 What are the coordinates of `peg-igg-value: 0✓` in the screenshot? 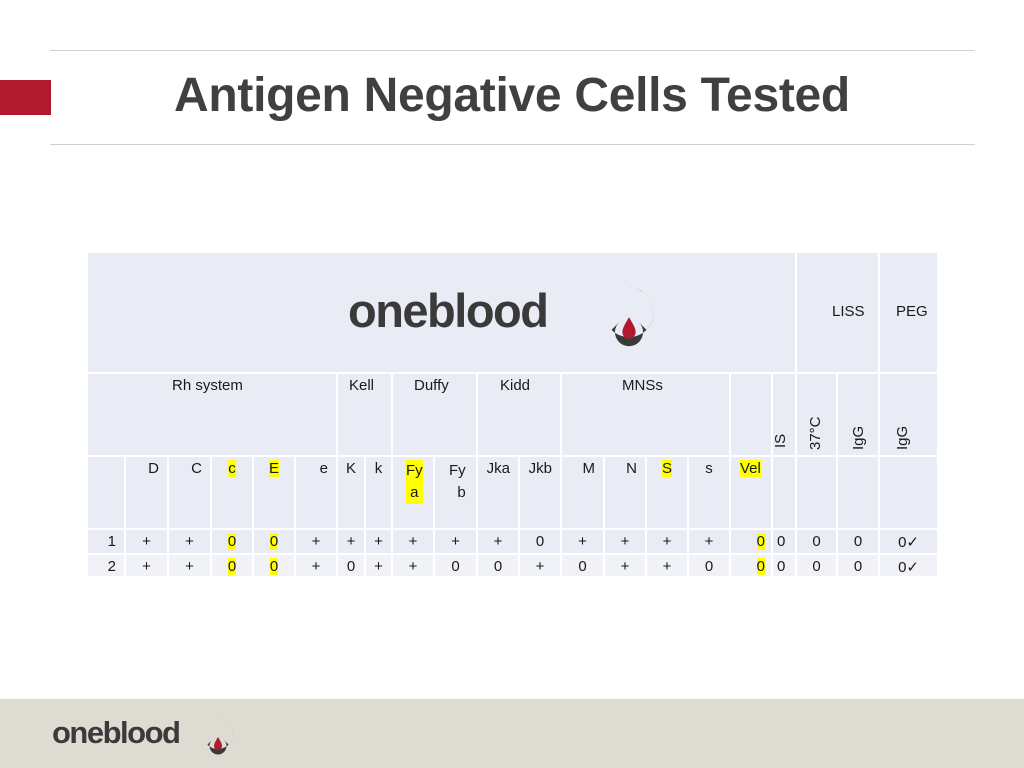 It's located at (908, 542).